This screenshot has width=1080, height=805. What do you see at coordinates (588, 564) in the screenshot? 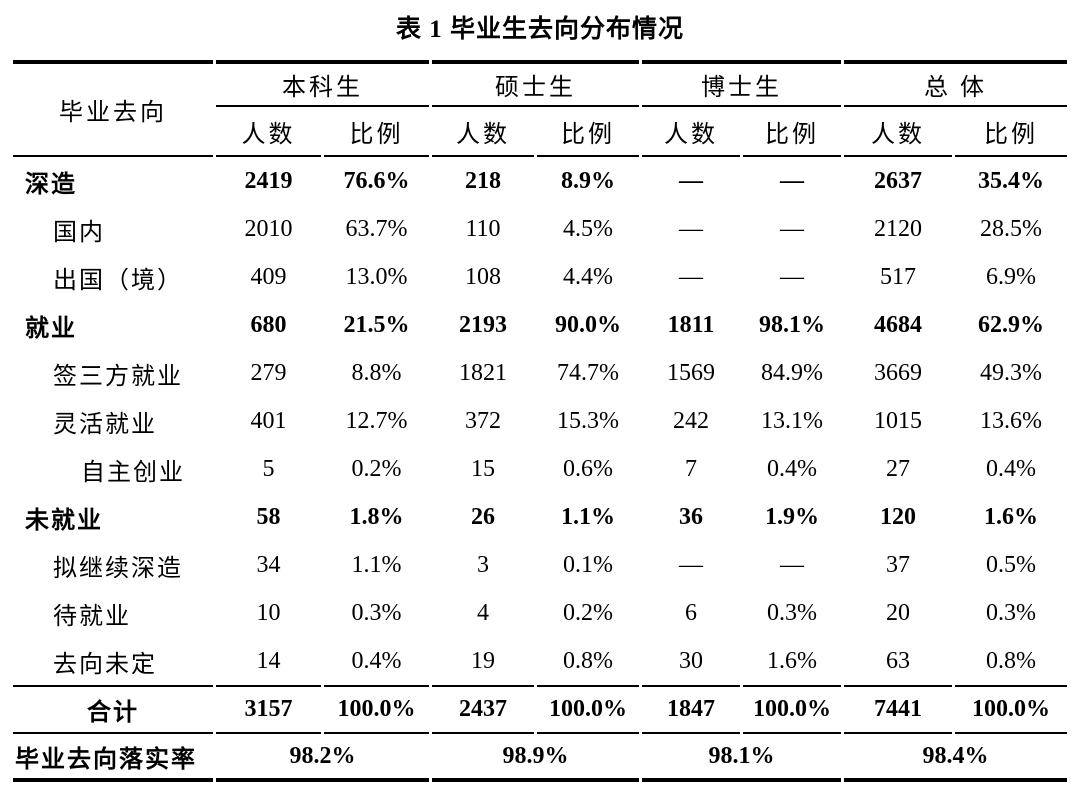
I see `cell: 0.1%` at bounding box center [588, 564].